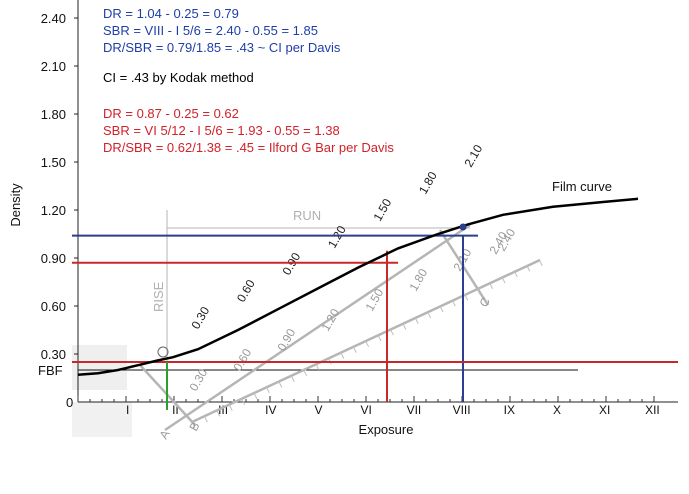 The height and width of the screenshot is (494, 689). Describe the element at coordinates (163, 352) in the screenshot. I see `base-intersection-dot` at that location.